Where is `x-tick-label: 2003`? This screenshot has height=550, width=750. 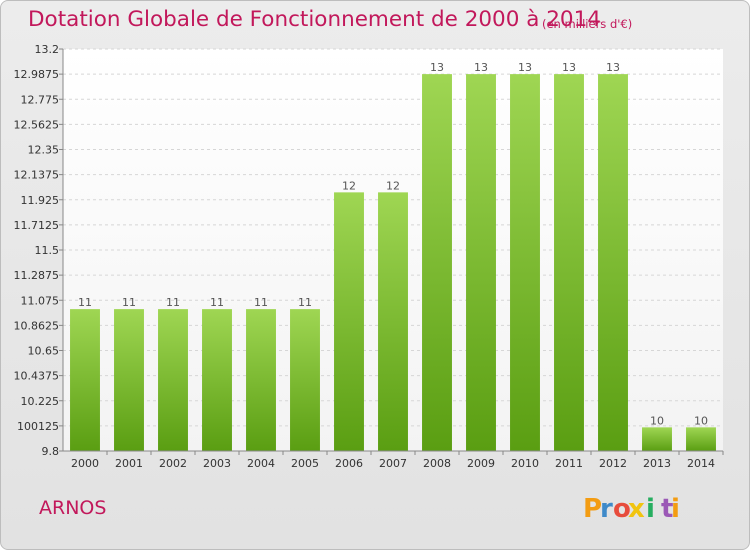
x-tick-label: 2003 is located at coordinates (217, 463).